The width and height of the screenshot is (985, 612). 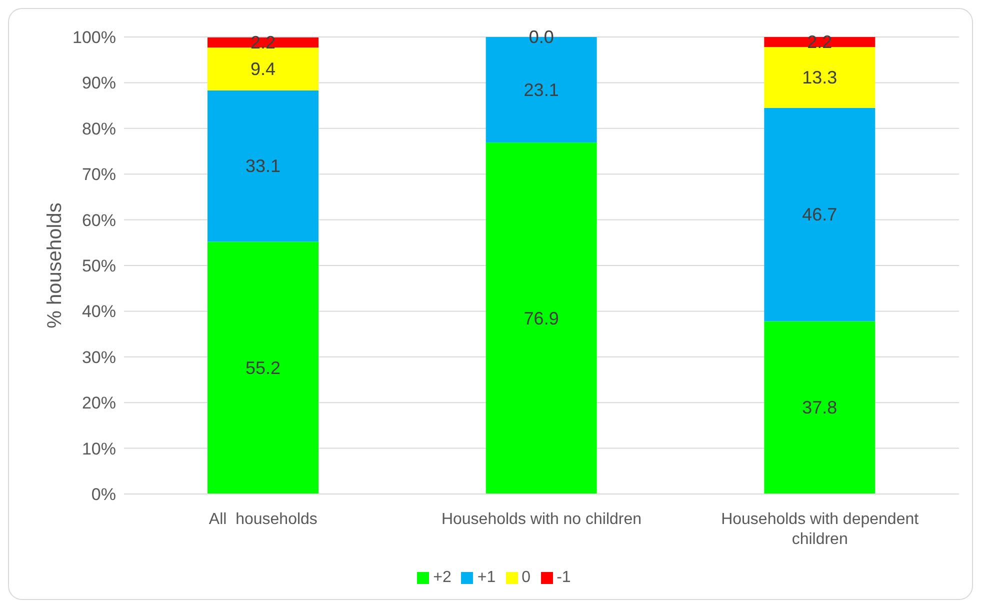 I want to click on data-label: 76.9, so click(x=541, y=318).